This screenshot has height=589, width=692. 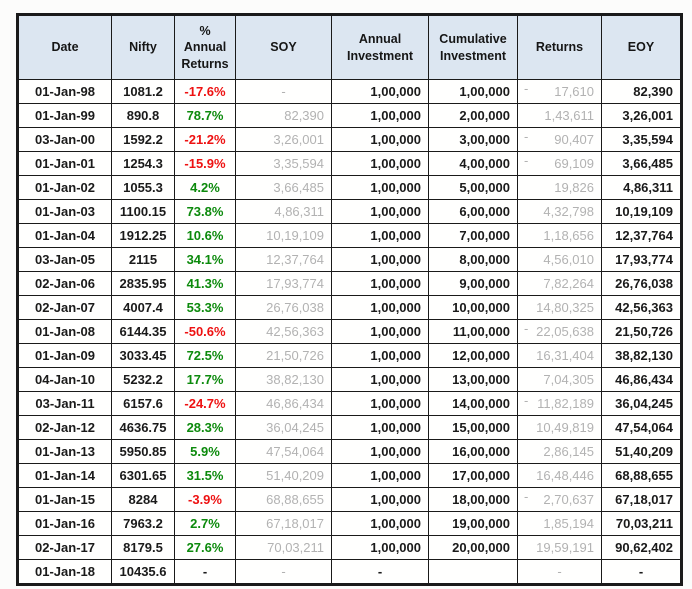 What do you see at coordinates (283, 331) in the screenshot?
I see `cell-soy: 42,56,363` at bounding box center [283, 331].